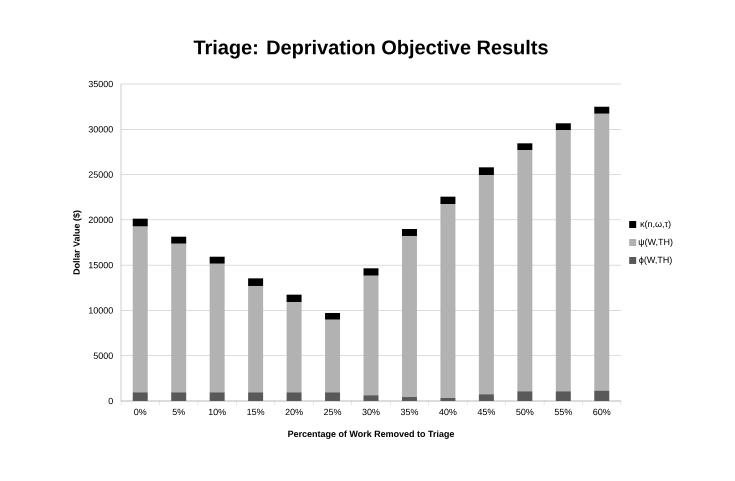  I want to click on y-tick-label: 15000, so click(100, 265).